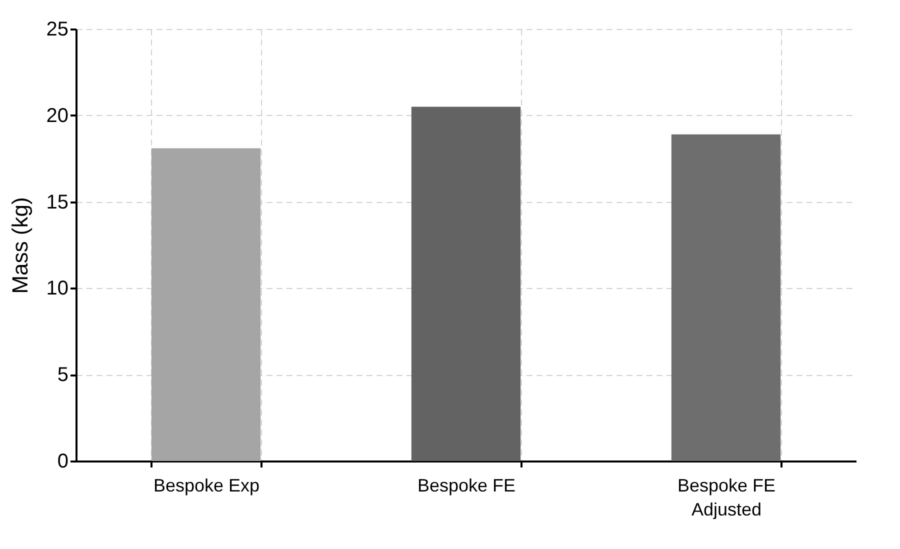 The height and width of the screenshot is (549, 900). What do you see at coordinates (57, 289) in the screenshot?
I see `y-tick-label: 10` at bounding box center [57, 289].